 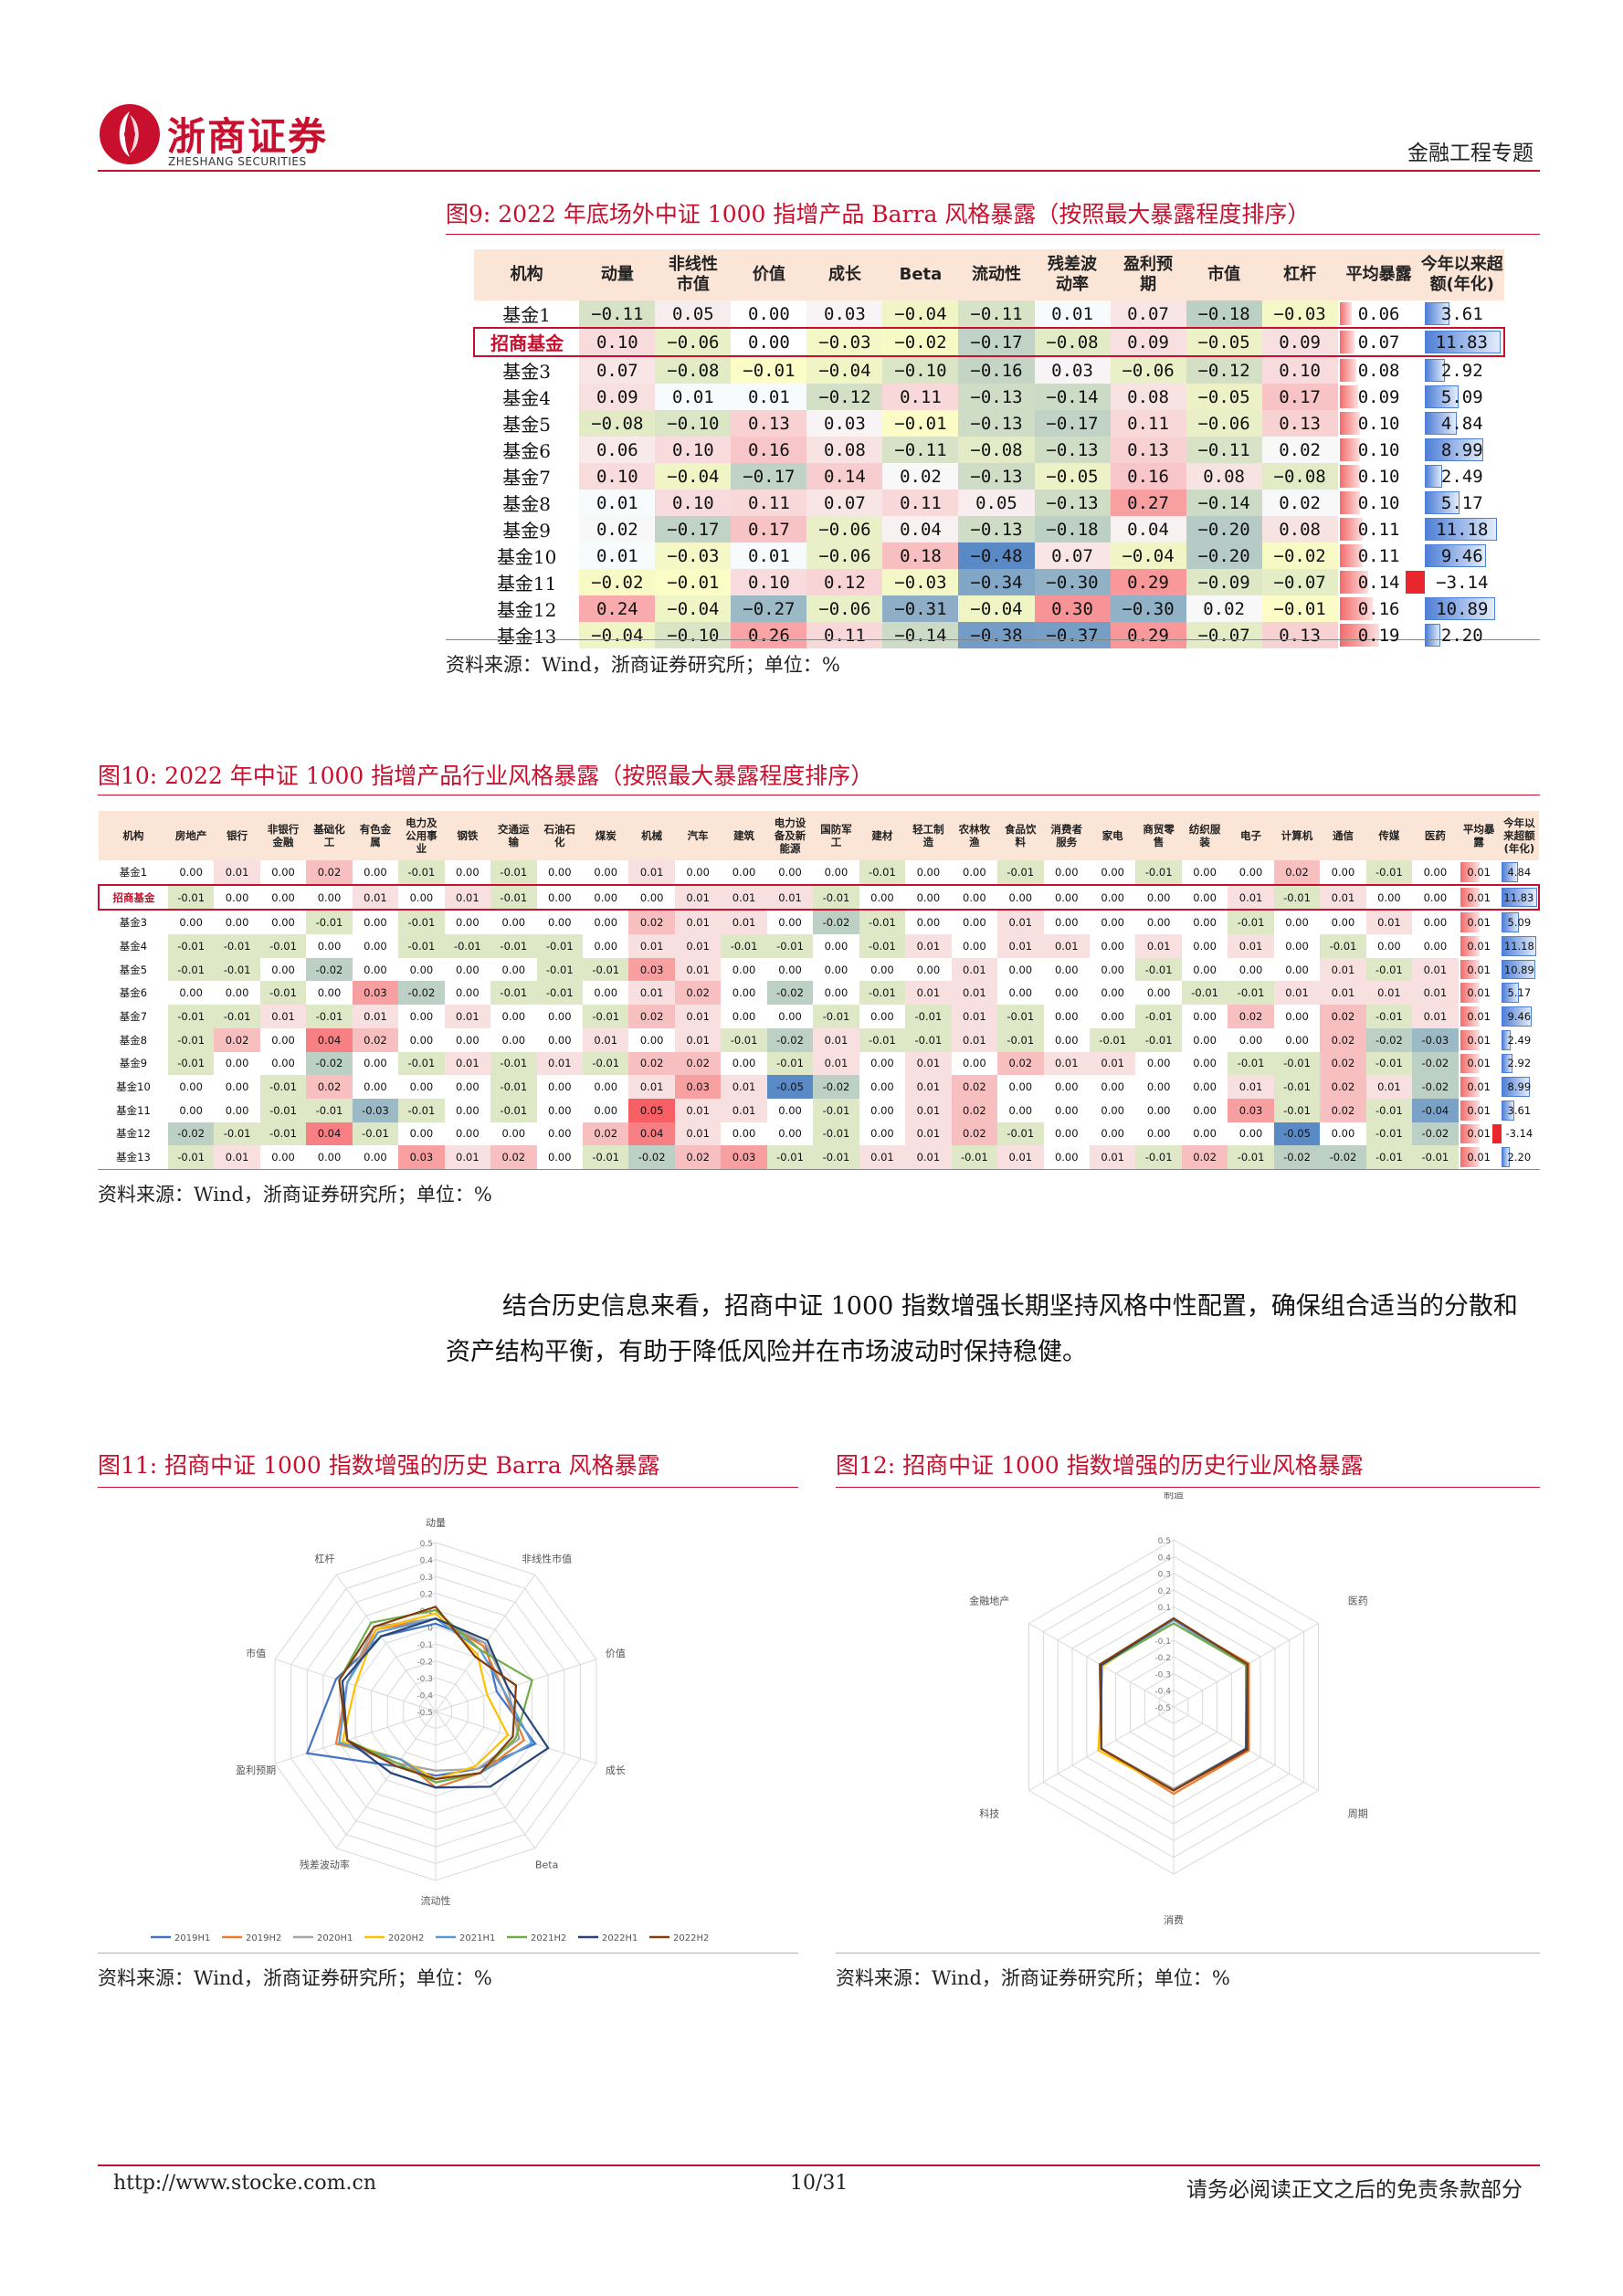 I want to click on exposure-cell: −0.16, so click(x=997, y=370).